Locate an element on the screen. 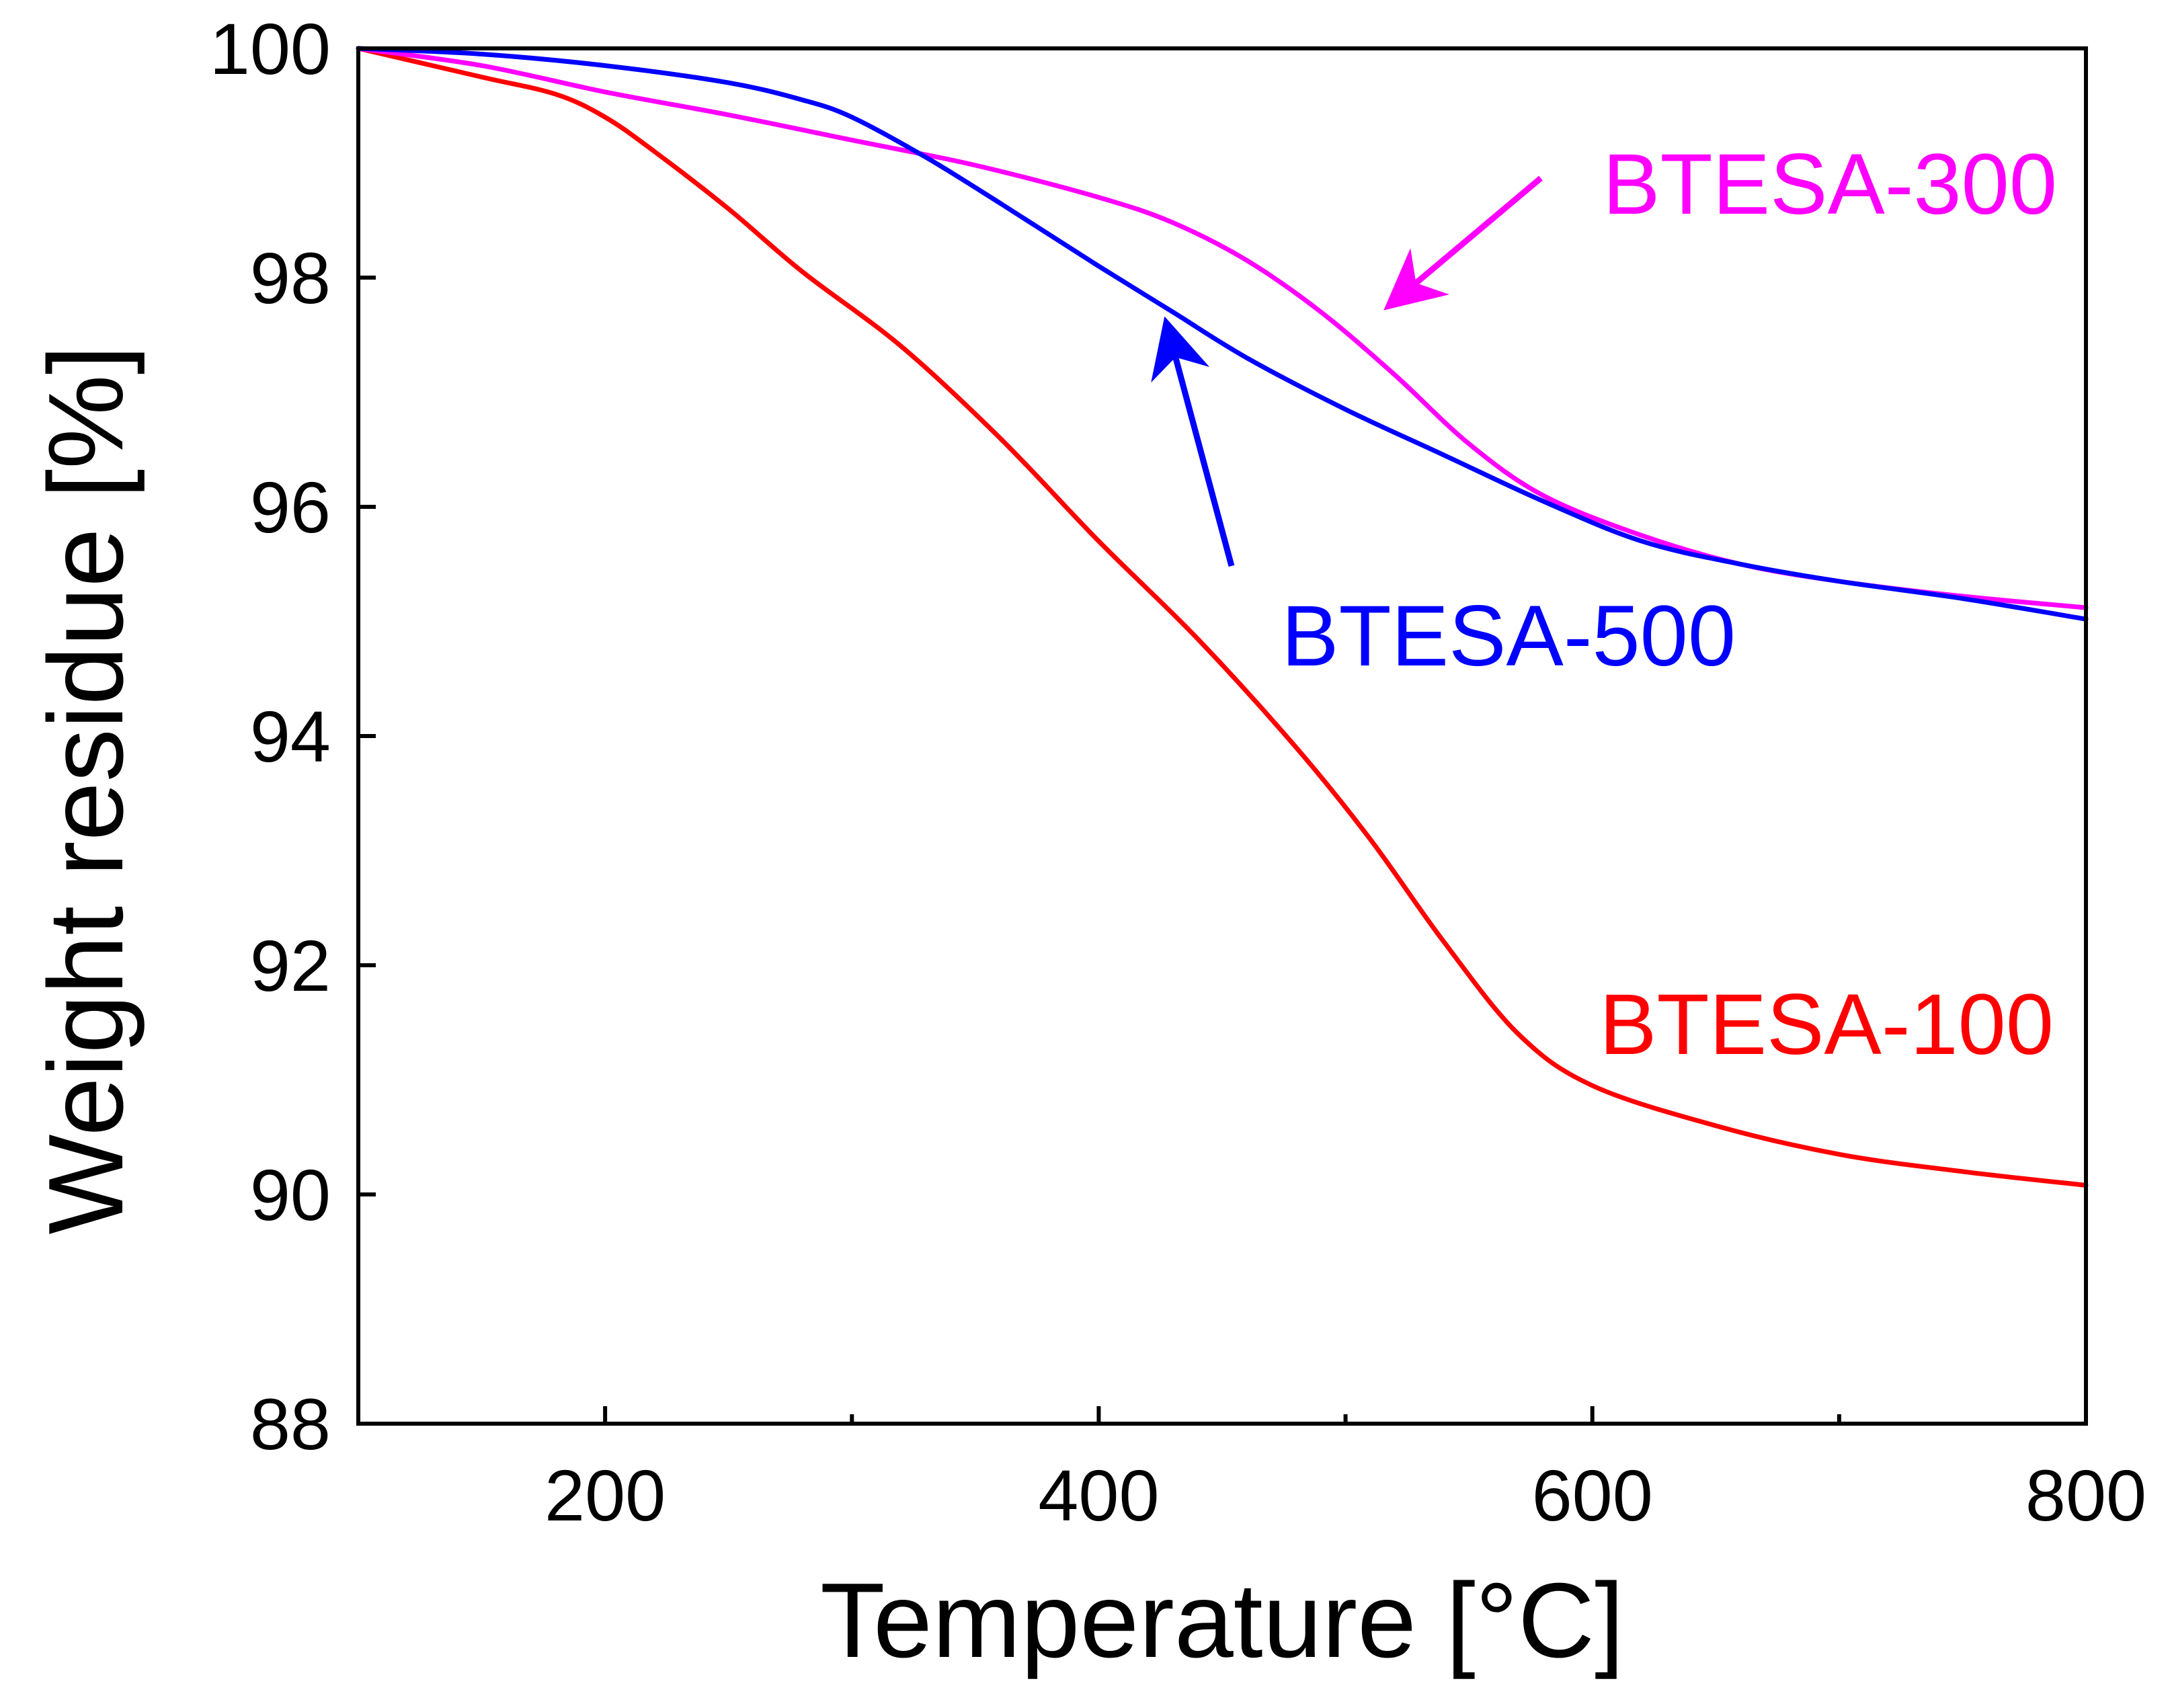  y-tick-label: 92 is located at coordinates (290, 965).